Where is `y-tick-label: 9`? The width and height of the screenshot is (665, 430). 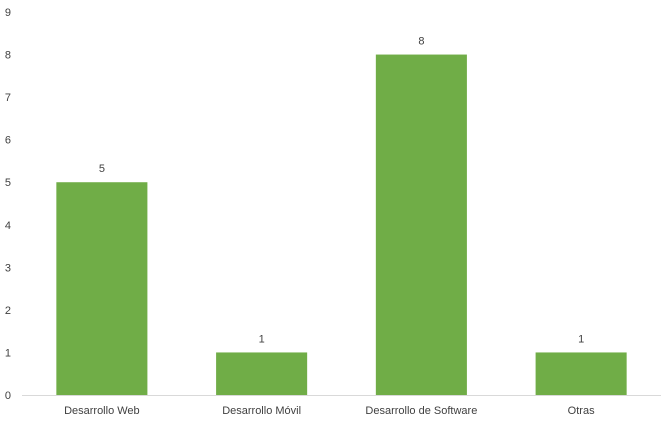
y-tick-label: 9 is located at coordinates (8, 13).